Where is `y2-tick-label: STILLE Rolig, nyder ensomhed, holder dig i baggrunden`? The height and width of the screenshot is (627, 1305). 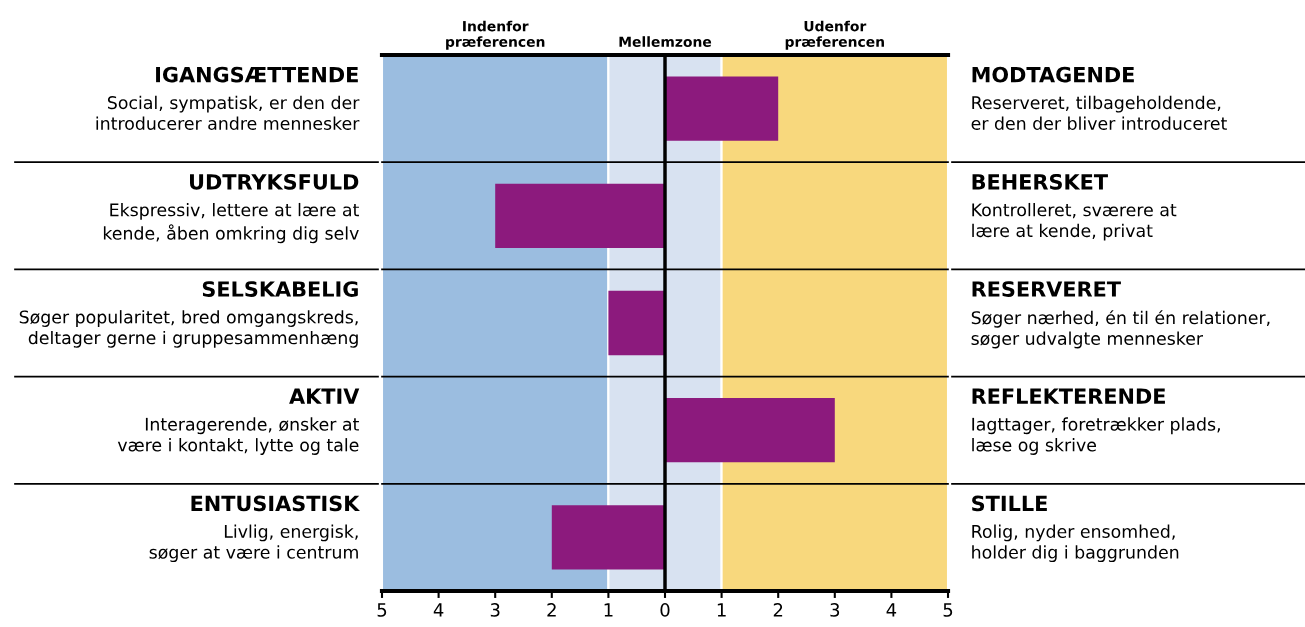
y2-tick-label: STILLE Rolig, nyder ensomhed, holder dig i baggrunden is located at coordinates (1075, 529).